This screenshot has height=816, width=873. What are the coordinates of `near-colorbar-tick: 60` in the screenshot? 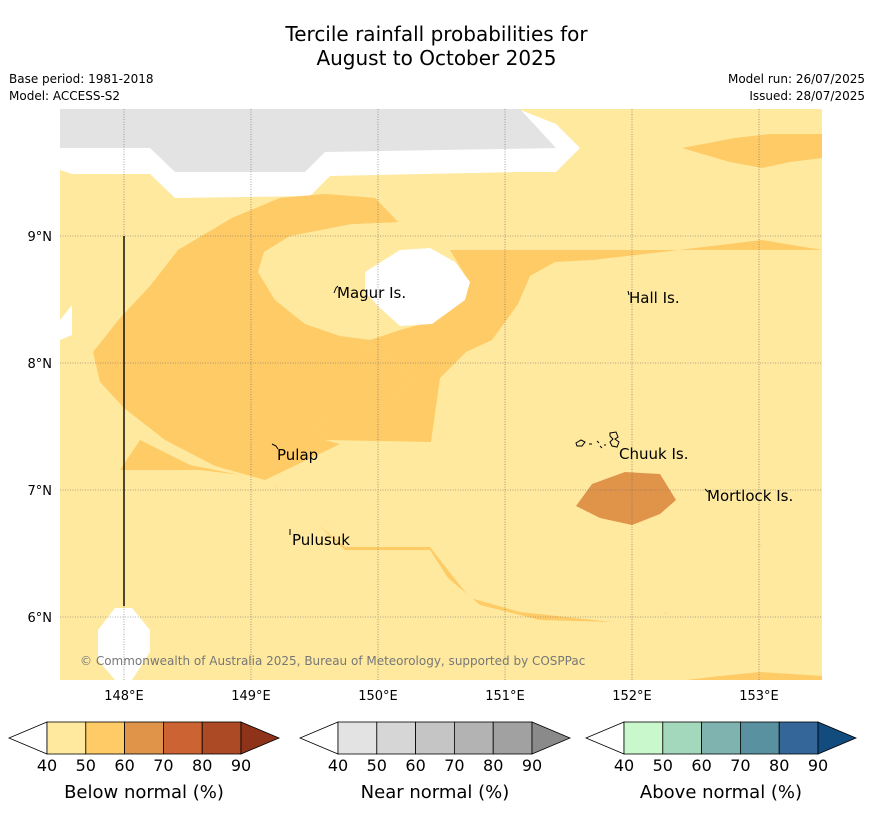 It's located at (415, 765).